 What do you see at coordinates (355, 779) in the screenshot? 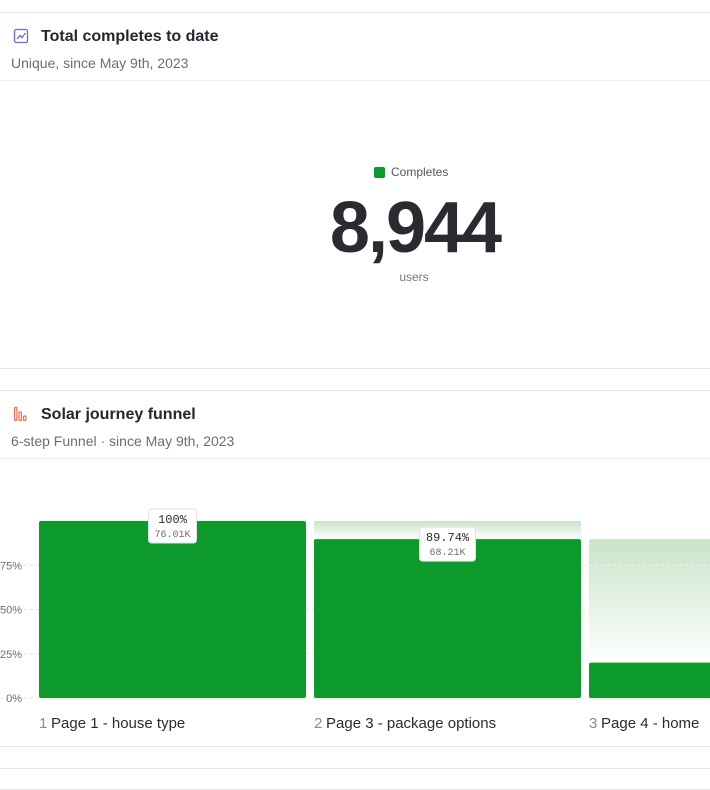
I see `next-card` at bounding box center [355, 779].